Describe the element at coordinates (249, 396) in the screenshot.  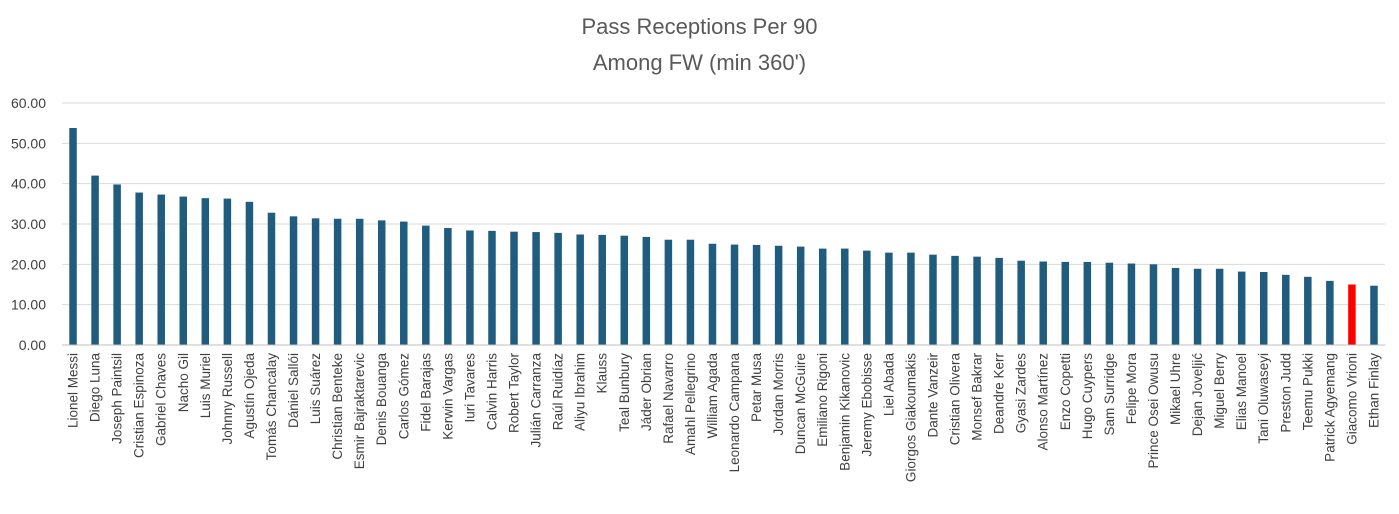
I see `x-category-label: Agustín Ojeda` at that location.